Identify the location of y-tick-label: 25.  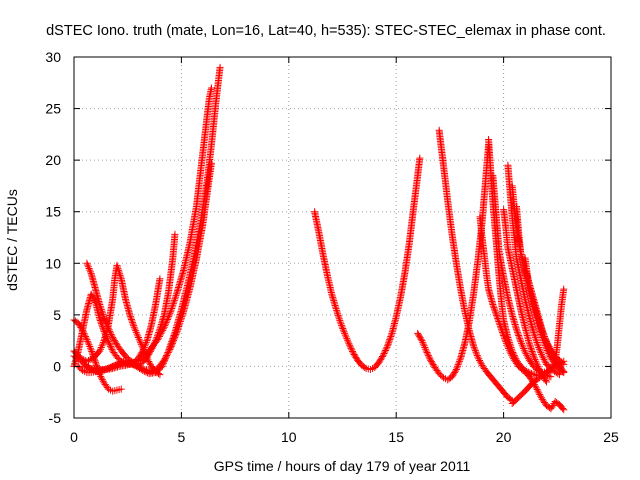
(53, 109).